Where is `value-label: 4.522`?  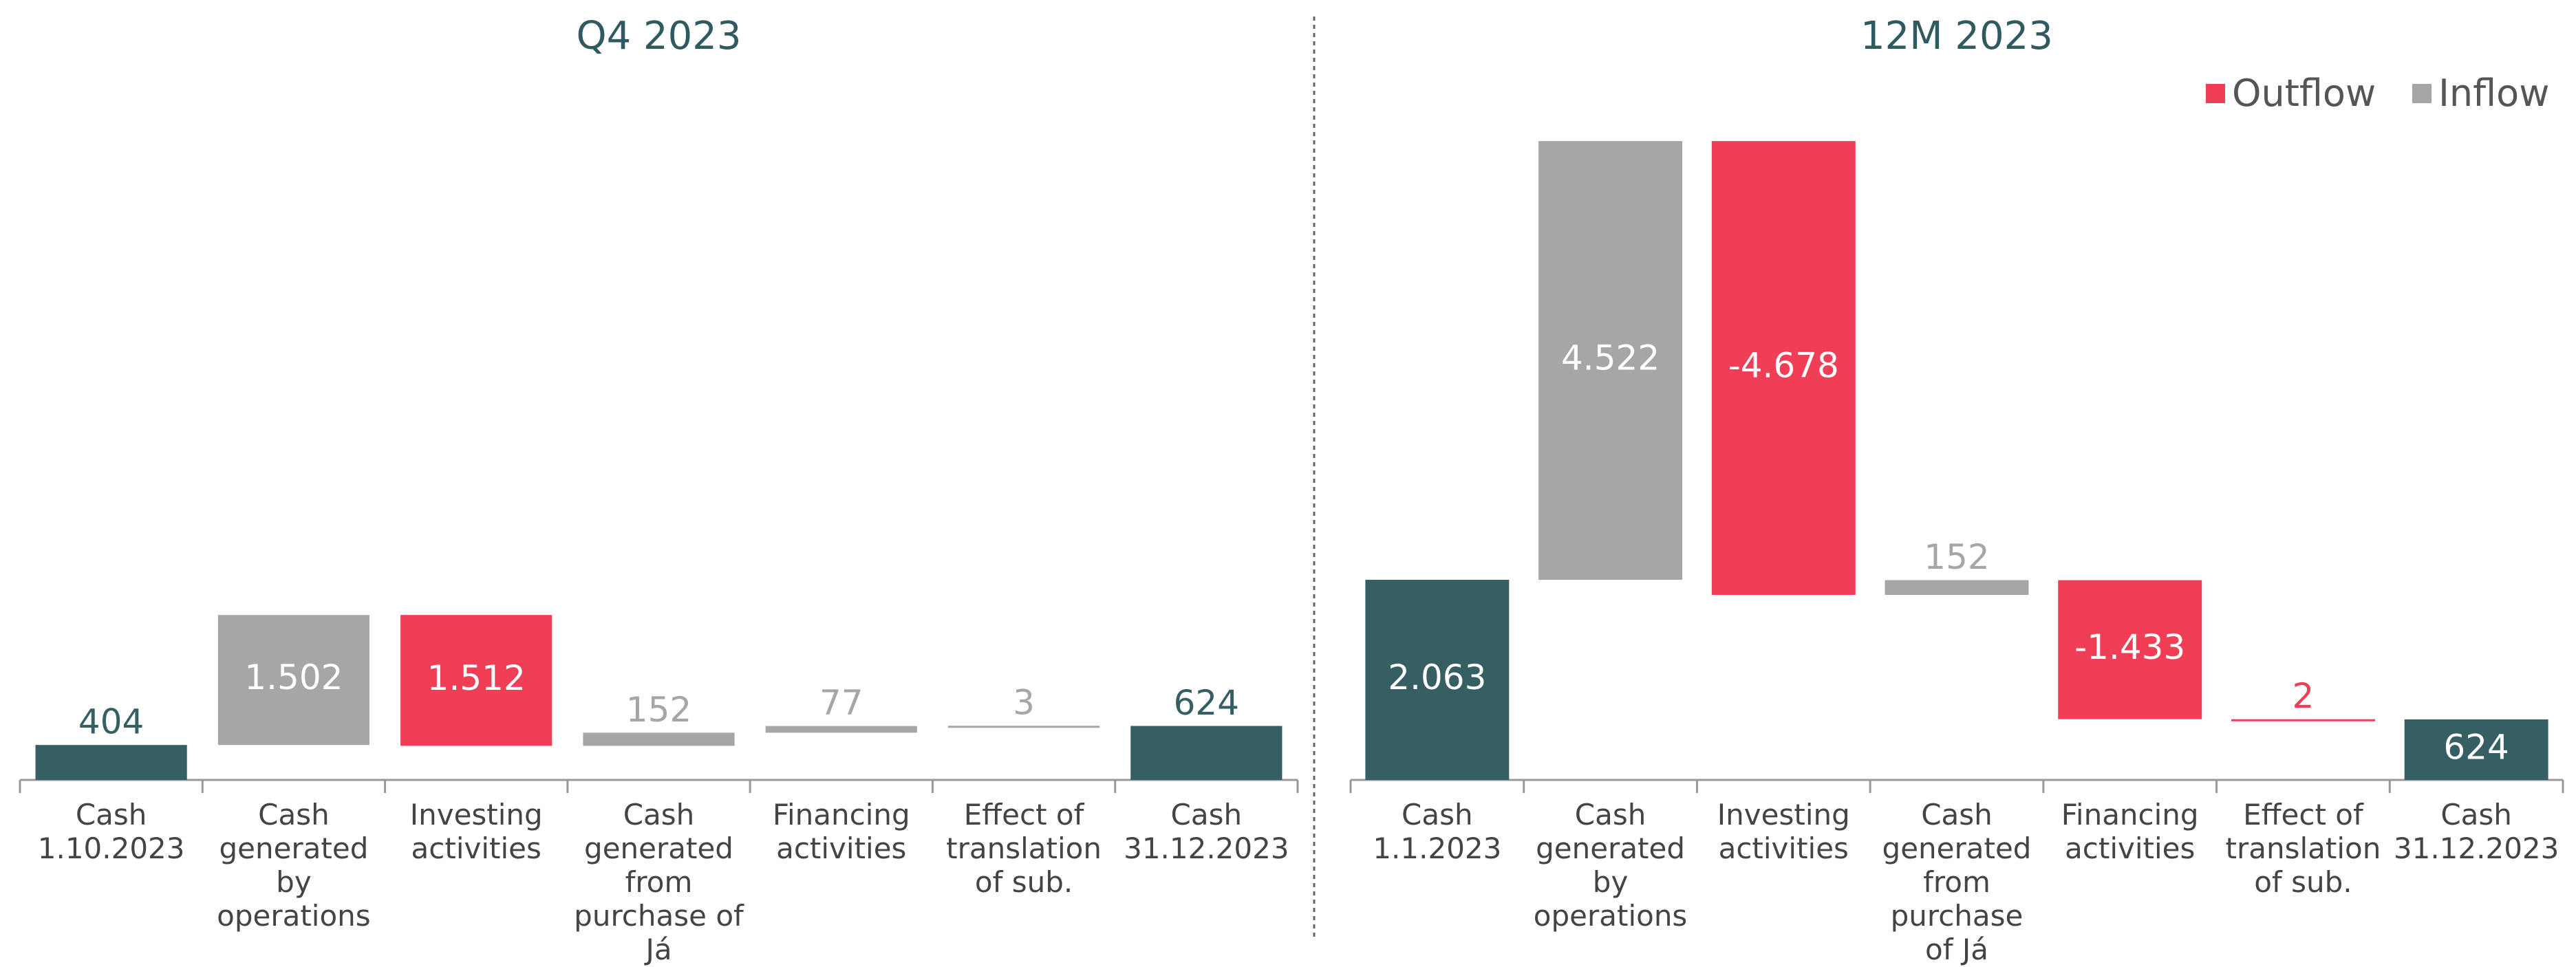
value-label: 4.522 is located at coordinates (1610, 358).